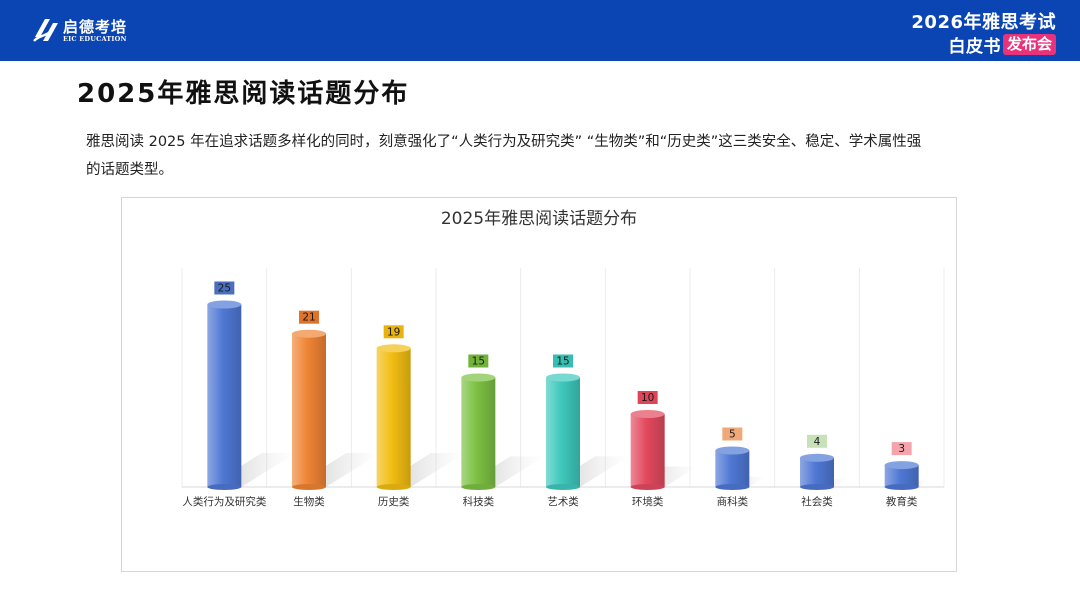  I want to click on data-label: 21, so click(309, 317).